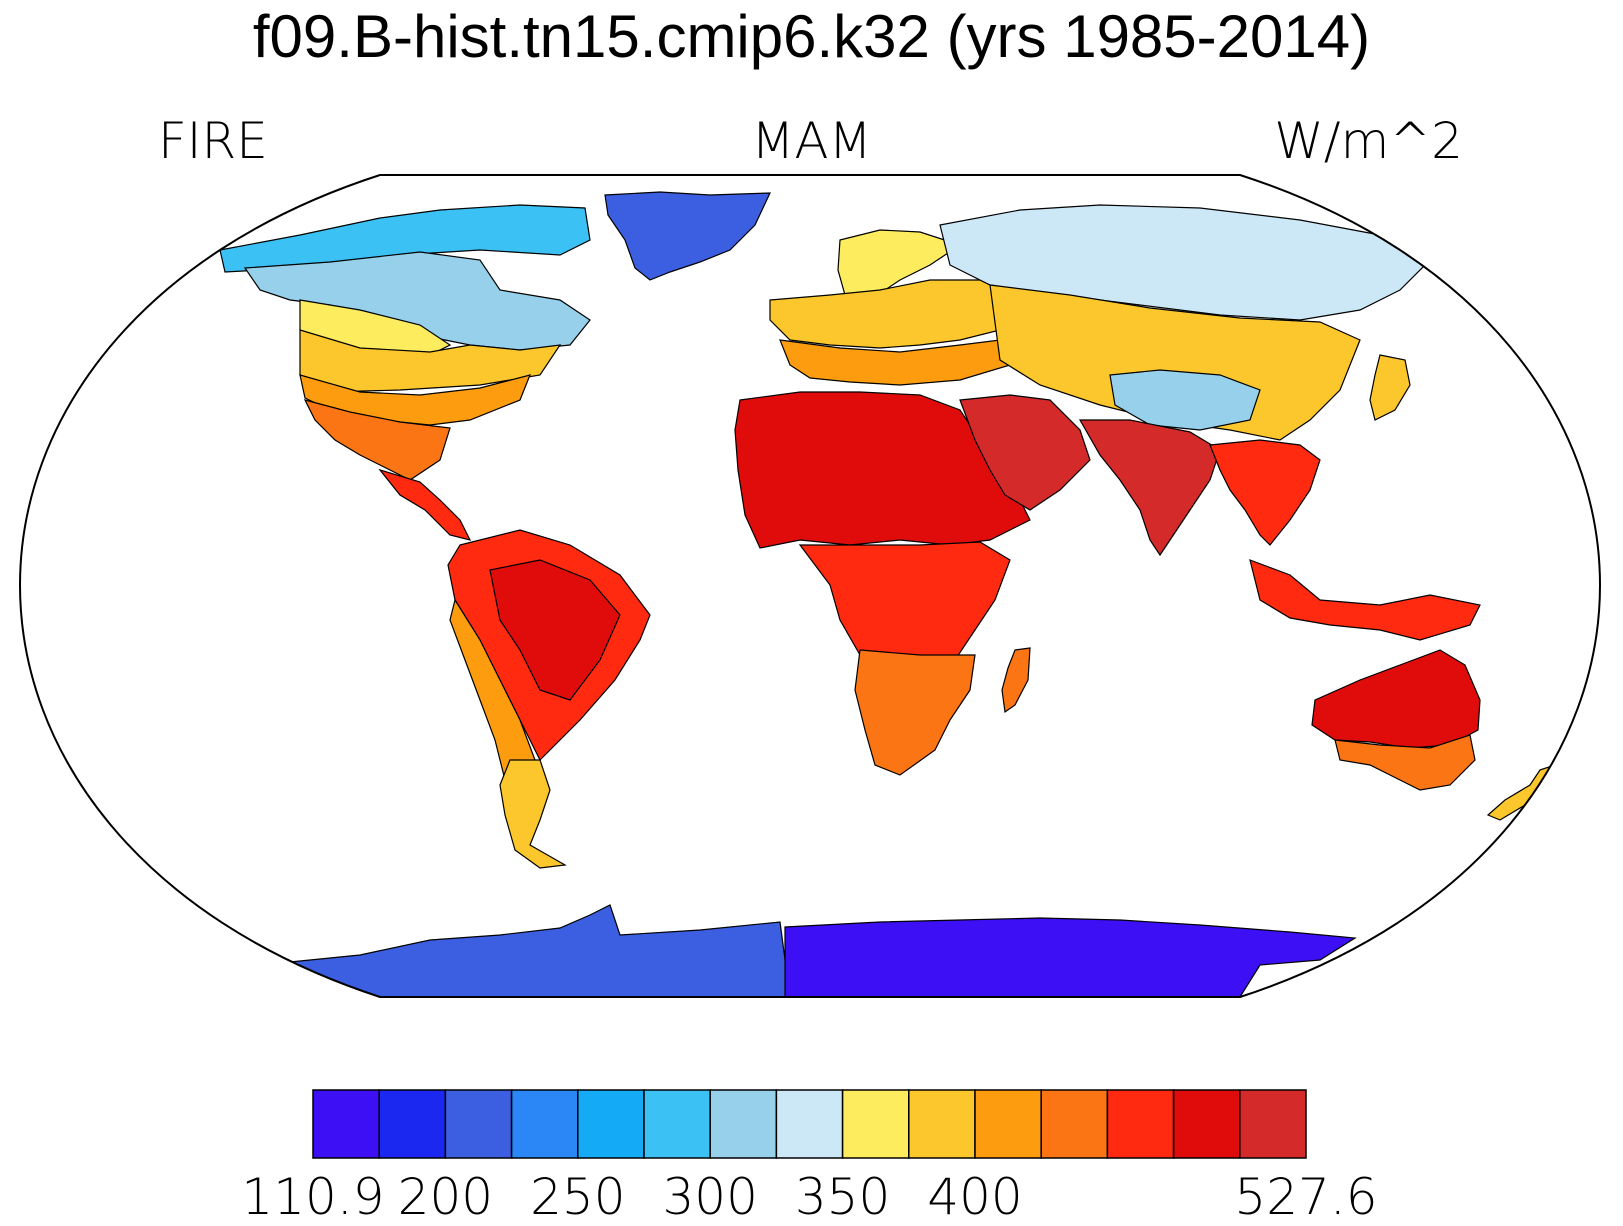 The width and height of the screenshot is (1623, 1226). What do you see at coordinates (578, 1197) in the screenshot?
I see `colorbar-tick-label: 250` at bounding box center [578, 1197].